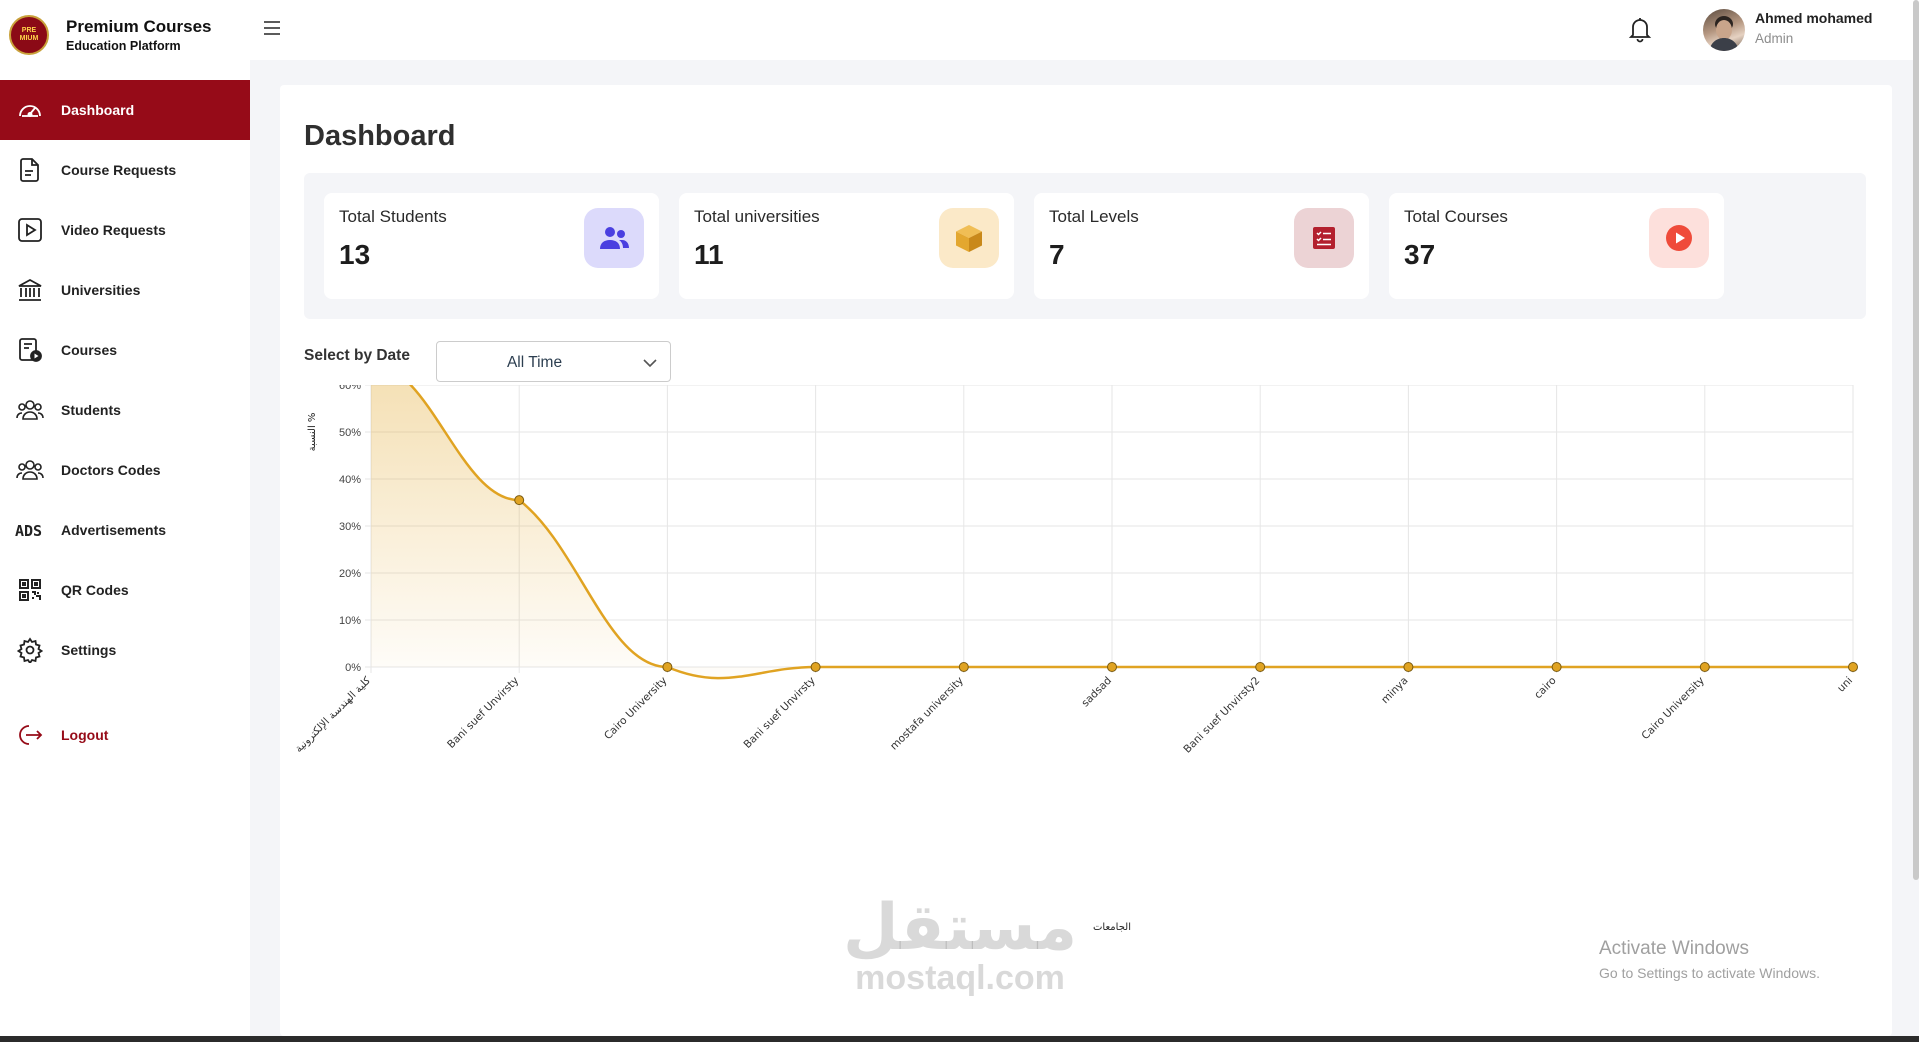  Describe the element at coordinates (1221, 715) in the screenshot. I see `x-tick-label: Bani suef Unvirsty2` at that location.